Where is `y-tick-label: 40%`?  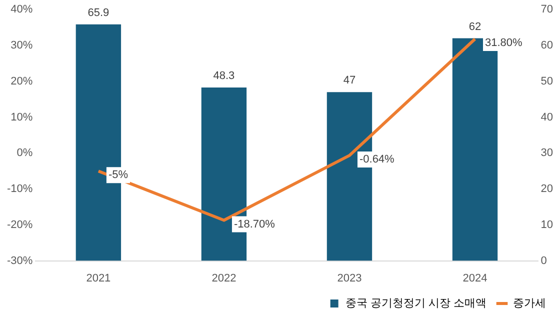
y-tick-label: 40% is located at coordinates (21, 10).